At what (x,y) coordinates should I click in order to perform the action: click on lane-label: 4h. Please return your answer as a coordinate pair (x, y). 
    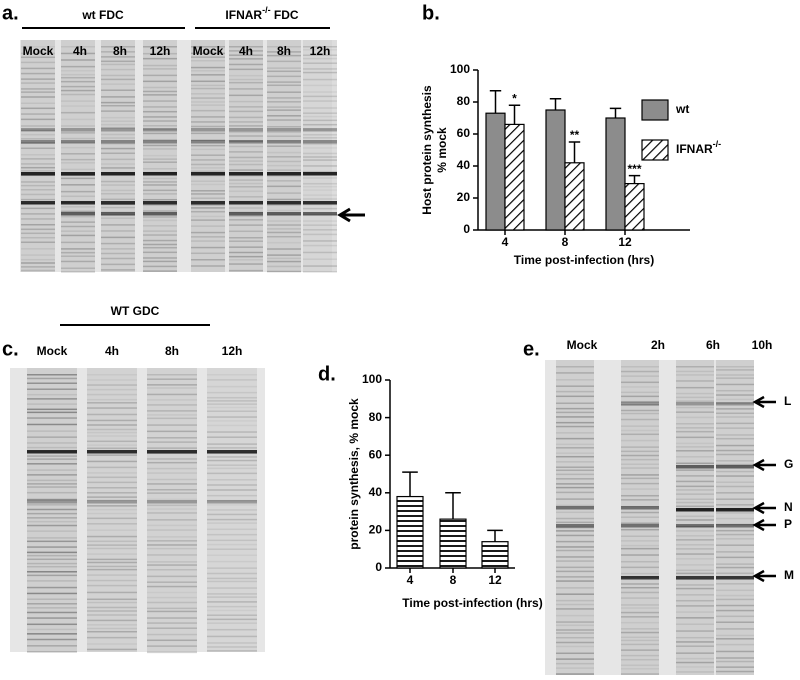
    Looking at the image, I should click on (80, 51).